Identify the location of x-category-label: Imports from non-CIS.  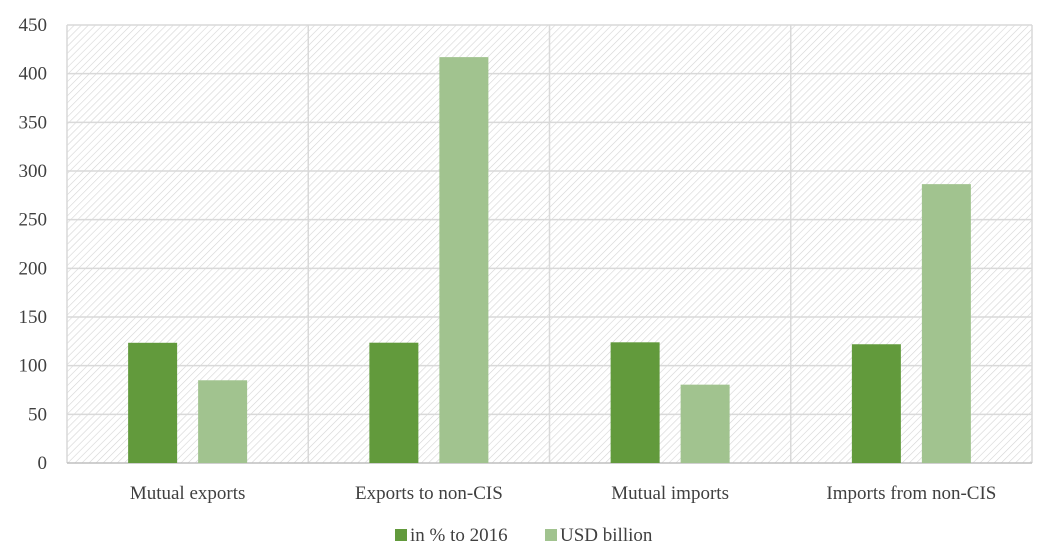
(911, 493).